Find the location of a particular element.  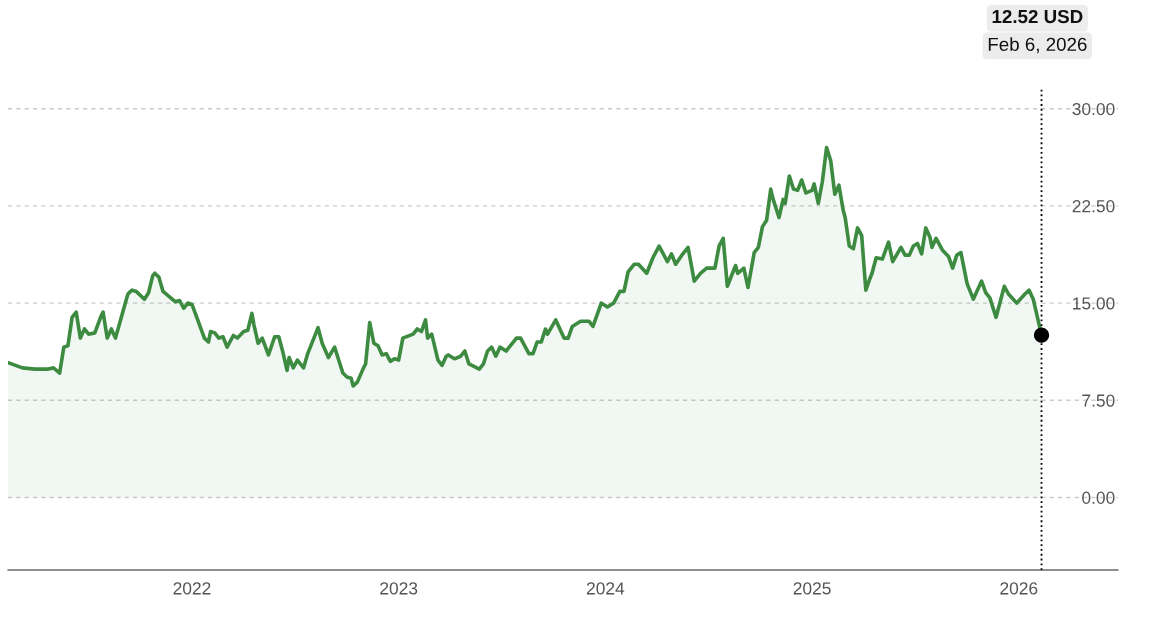

y-tick-label: 7.50 is located at coordinates (1098, 400).